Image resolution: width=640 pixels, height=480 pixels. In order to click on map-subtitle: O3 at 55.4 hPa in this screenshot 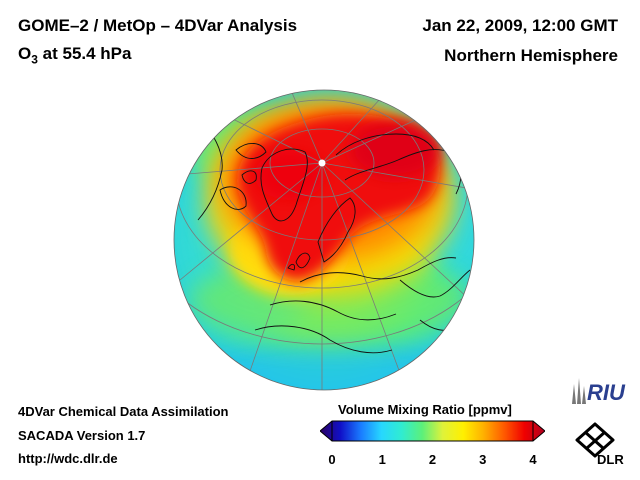, I will do `click(74, 55)`.